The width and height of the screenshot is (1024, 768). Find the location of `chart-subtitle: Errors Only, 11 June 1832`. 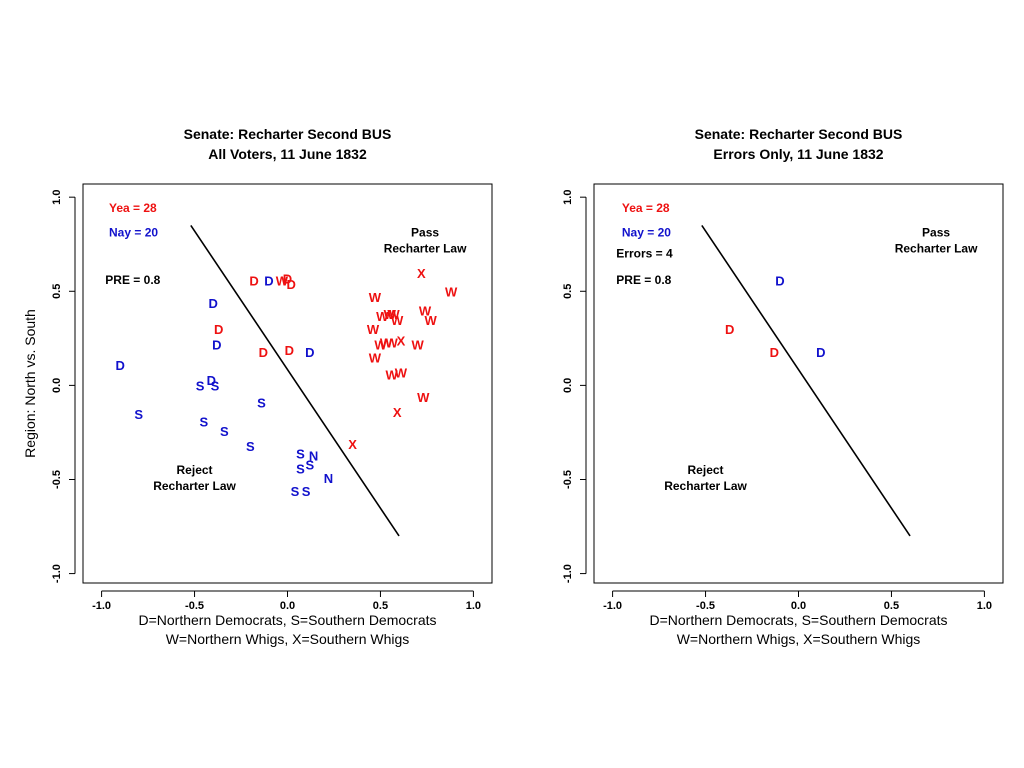

chart-subtitle: Errors Only, 11 June 1832 is located at coordinates (798, 154).